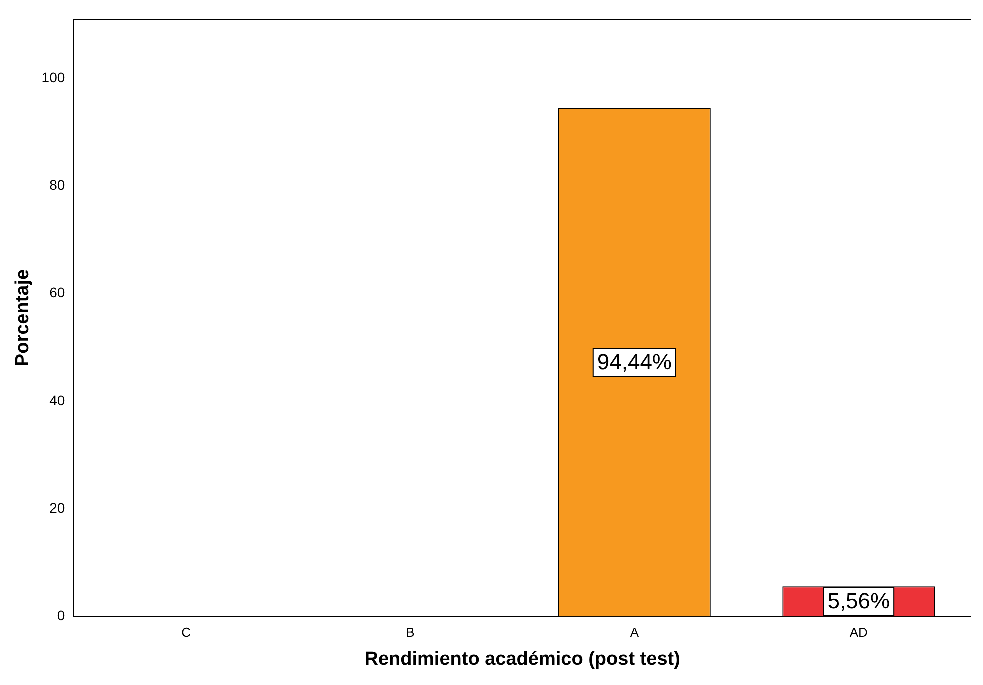 The image size is (983, 685). Describe the element at coordinates (61, 615) in the screenshot. I see `y-tick-label: 0` at that location.